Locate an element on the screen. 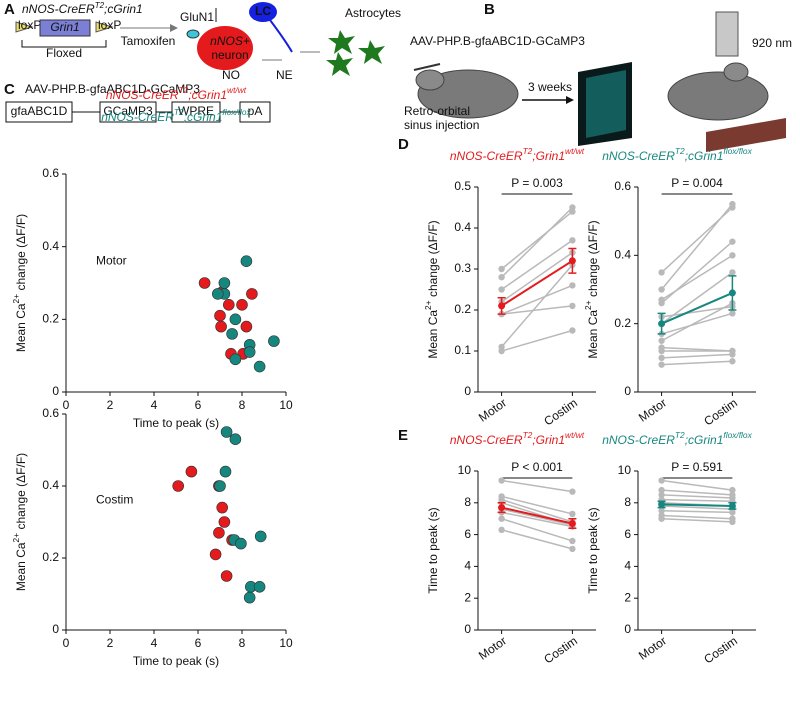 Image resolution: width=800 pixels, height=716 pixels. mean-line is located at coordinates (537, 283).